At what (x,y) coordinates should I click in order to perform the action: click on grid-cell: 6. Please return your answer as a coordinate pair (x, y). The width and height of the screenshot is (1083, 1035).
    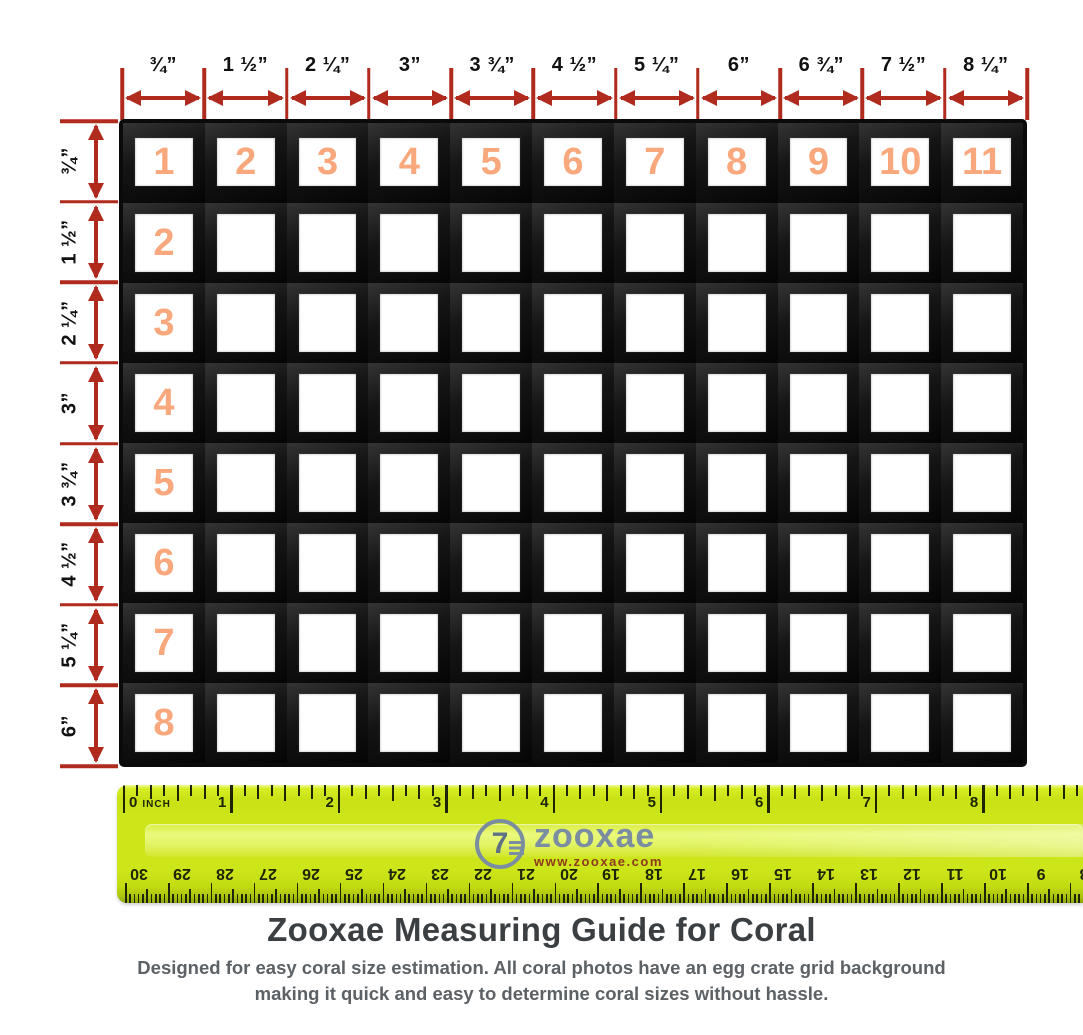
    Looking at the image, I should click on (573, 163).